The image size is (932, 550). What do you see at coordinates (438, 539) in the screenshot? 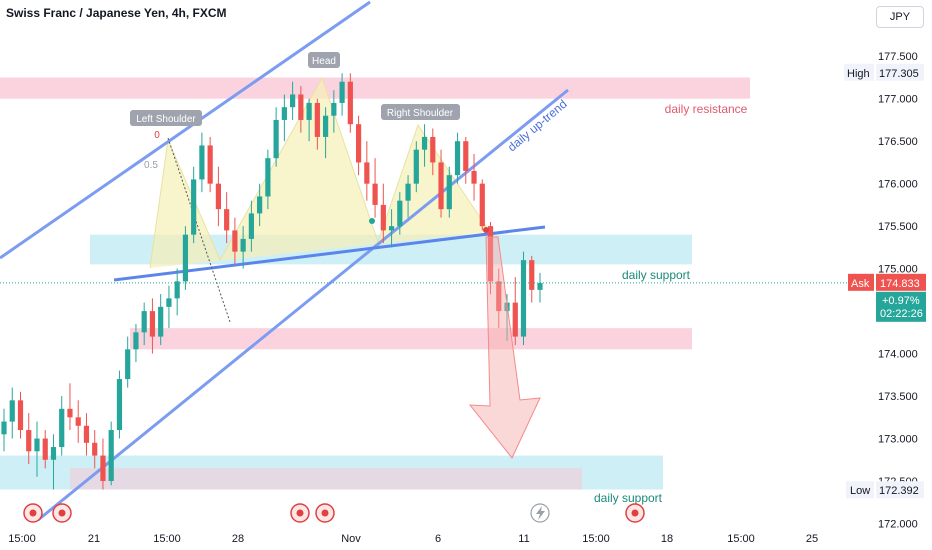
I see `x-tick-label: 6` at bounding box center [438, 539].